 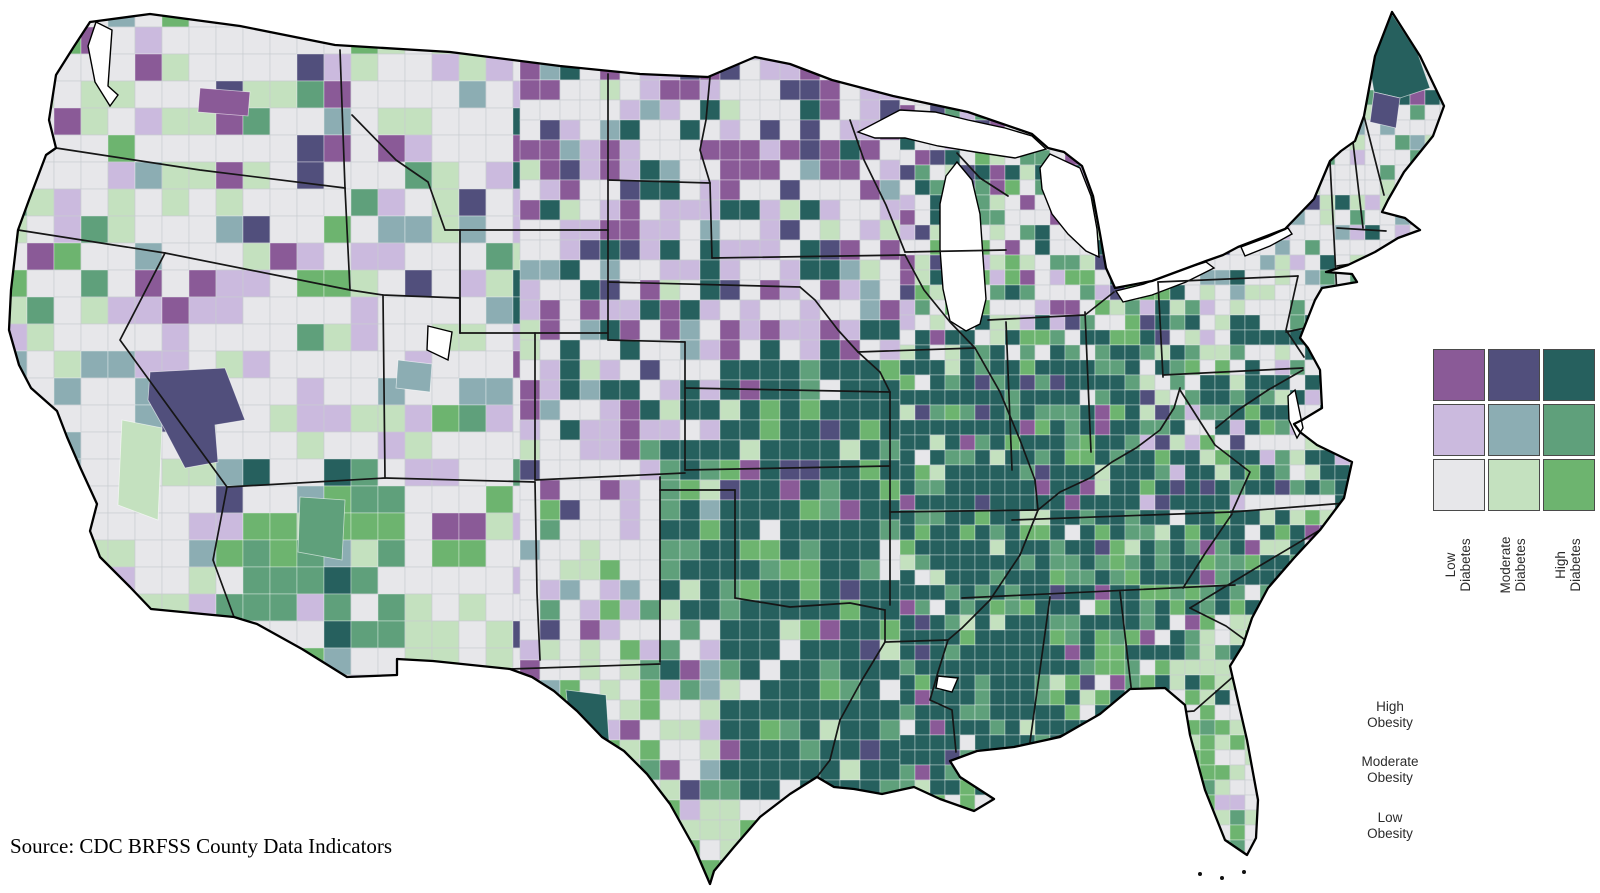 What do you see at coordinates (321, 528) in the screenshot?
I see `arizona-green-belt` at bounding box center [321, 528].